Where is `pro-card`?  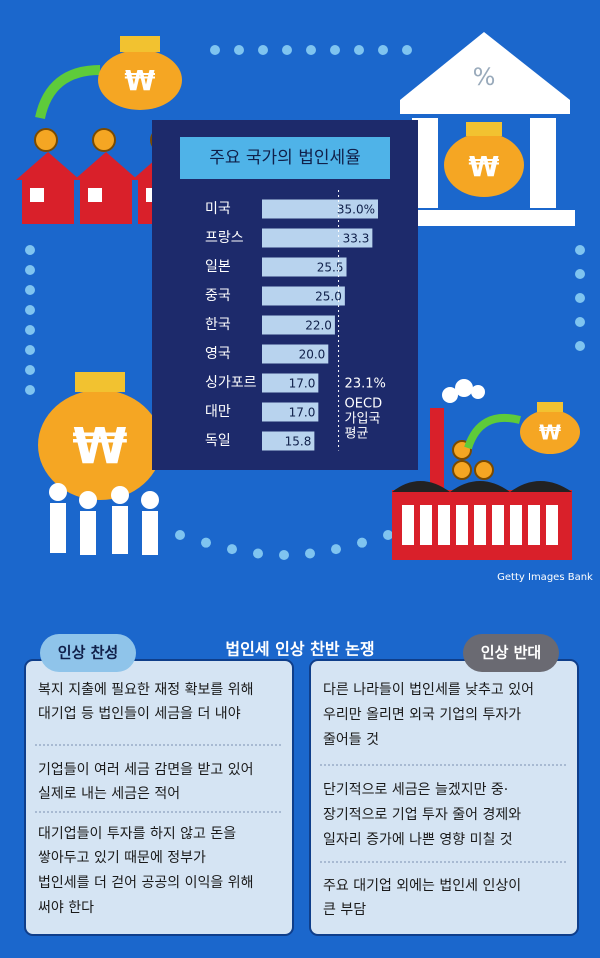
pro-card is located at coordinates (159, 797).